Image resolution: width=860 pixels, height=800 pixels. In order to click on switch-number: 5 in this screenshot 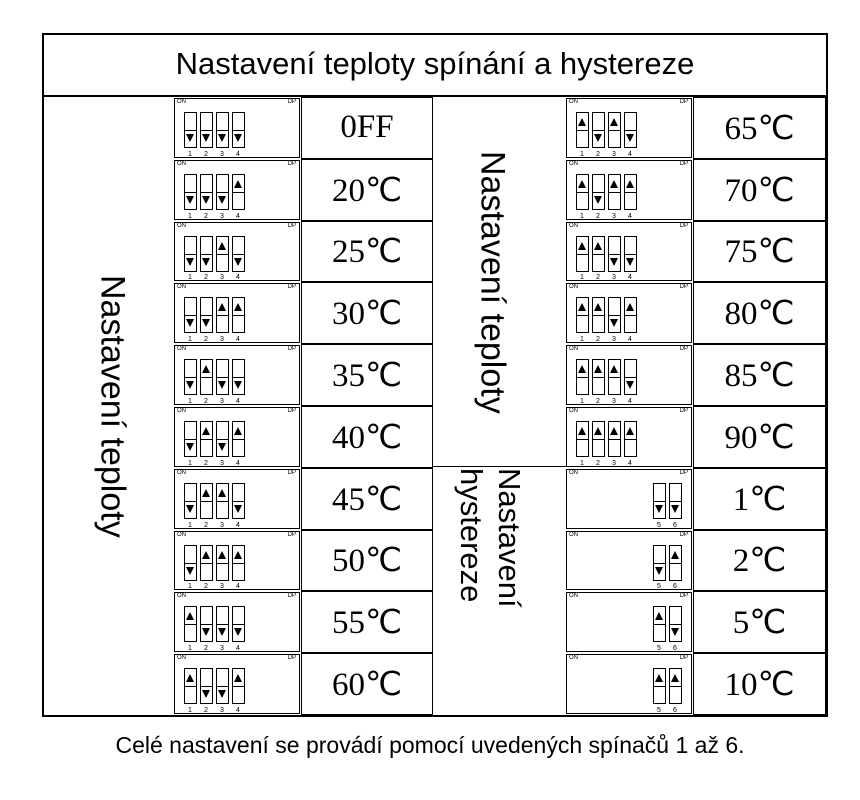, I will do `click(659, 649)`.